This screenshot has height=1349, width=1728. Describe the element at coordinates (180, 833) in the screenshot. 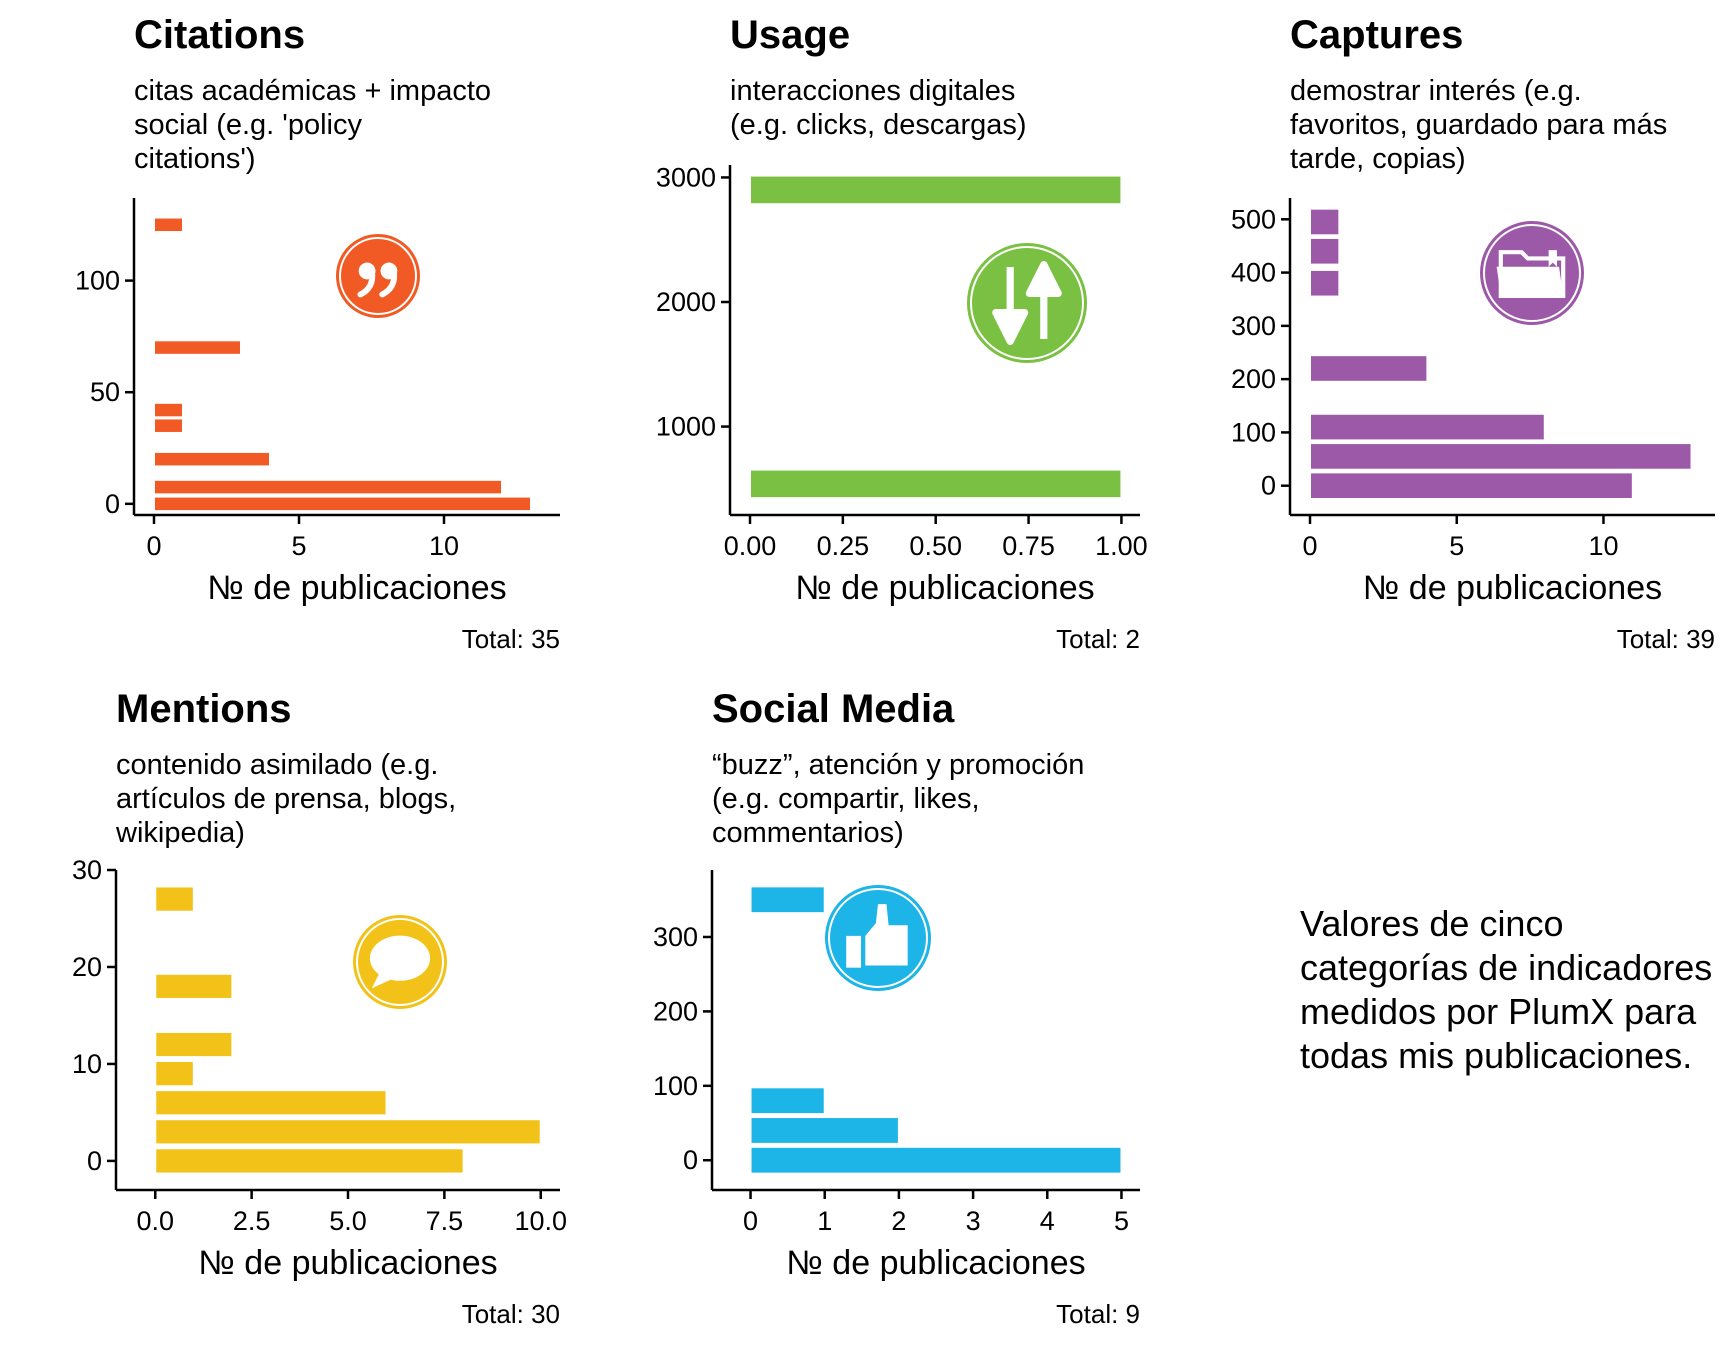

I see `panel-subtitle-line: wikipedia)` at that location.